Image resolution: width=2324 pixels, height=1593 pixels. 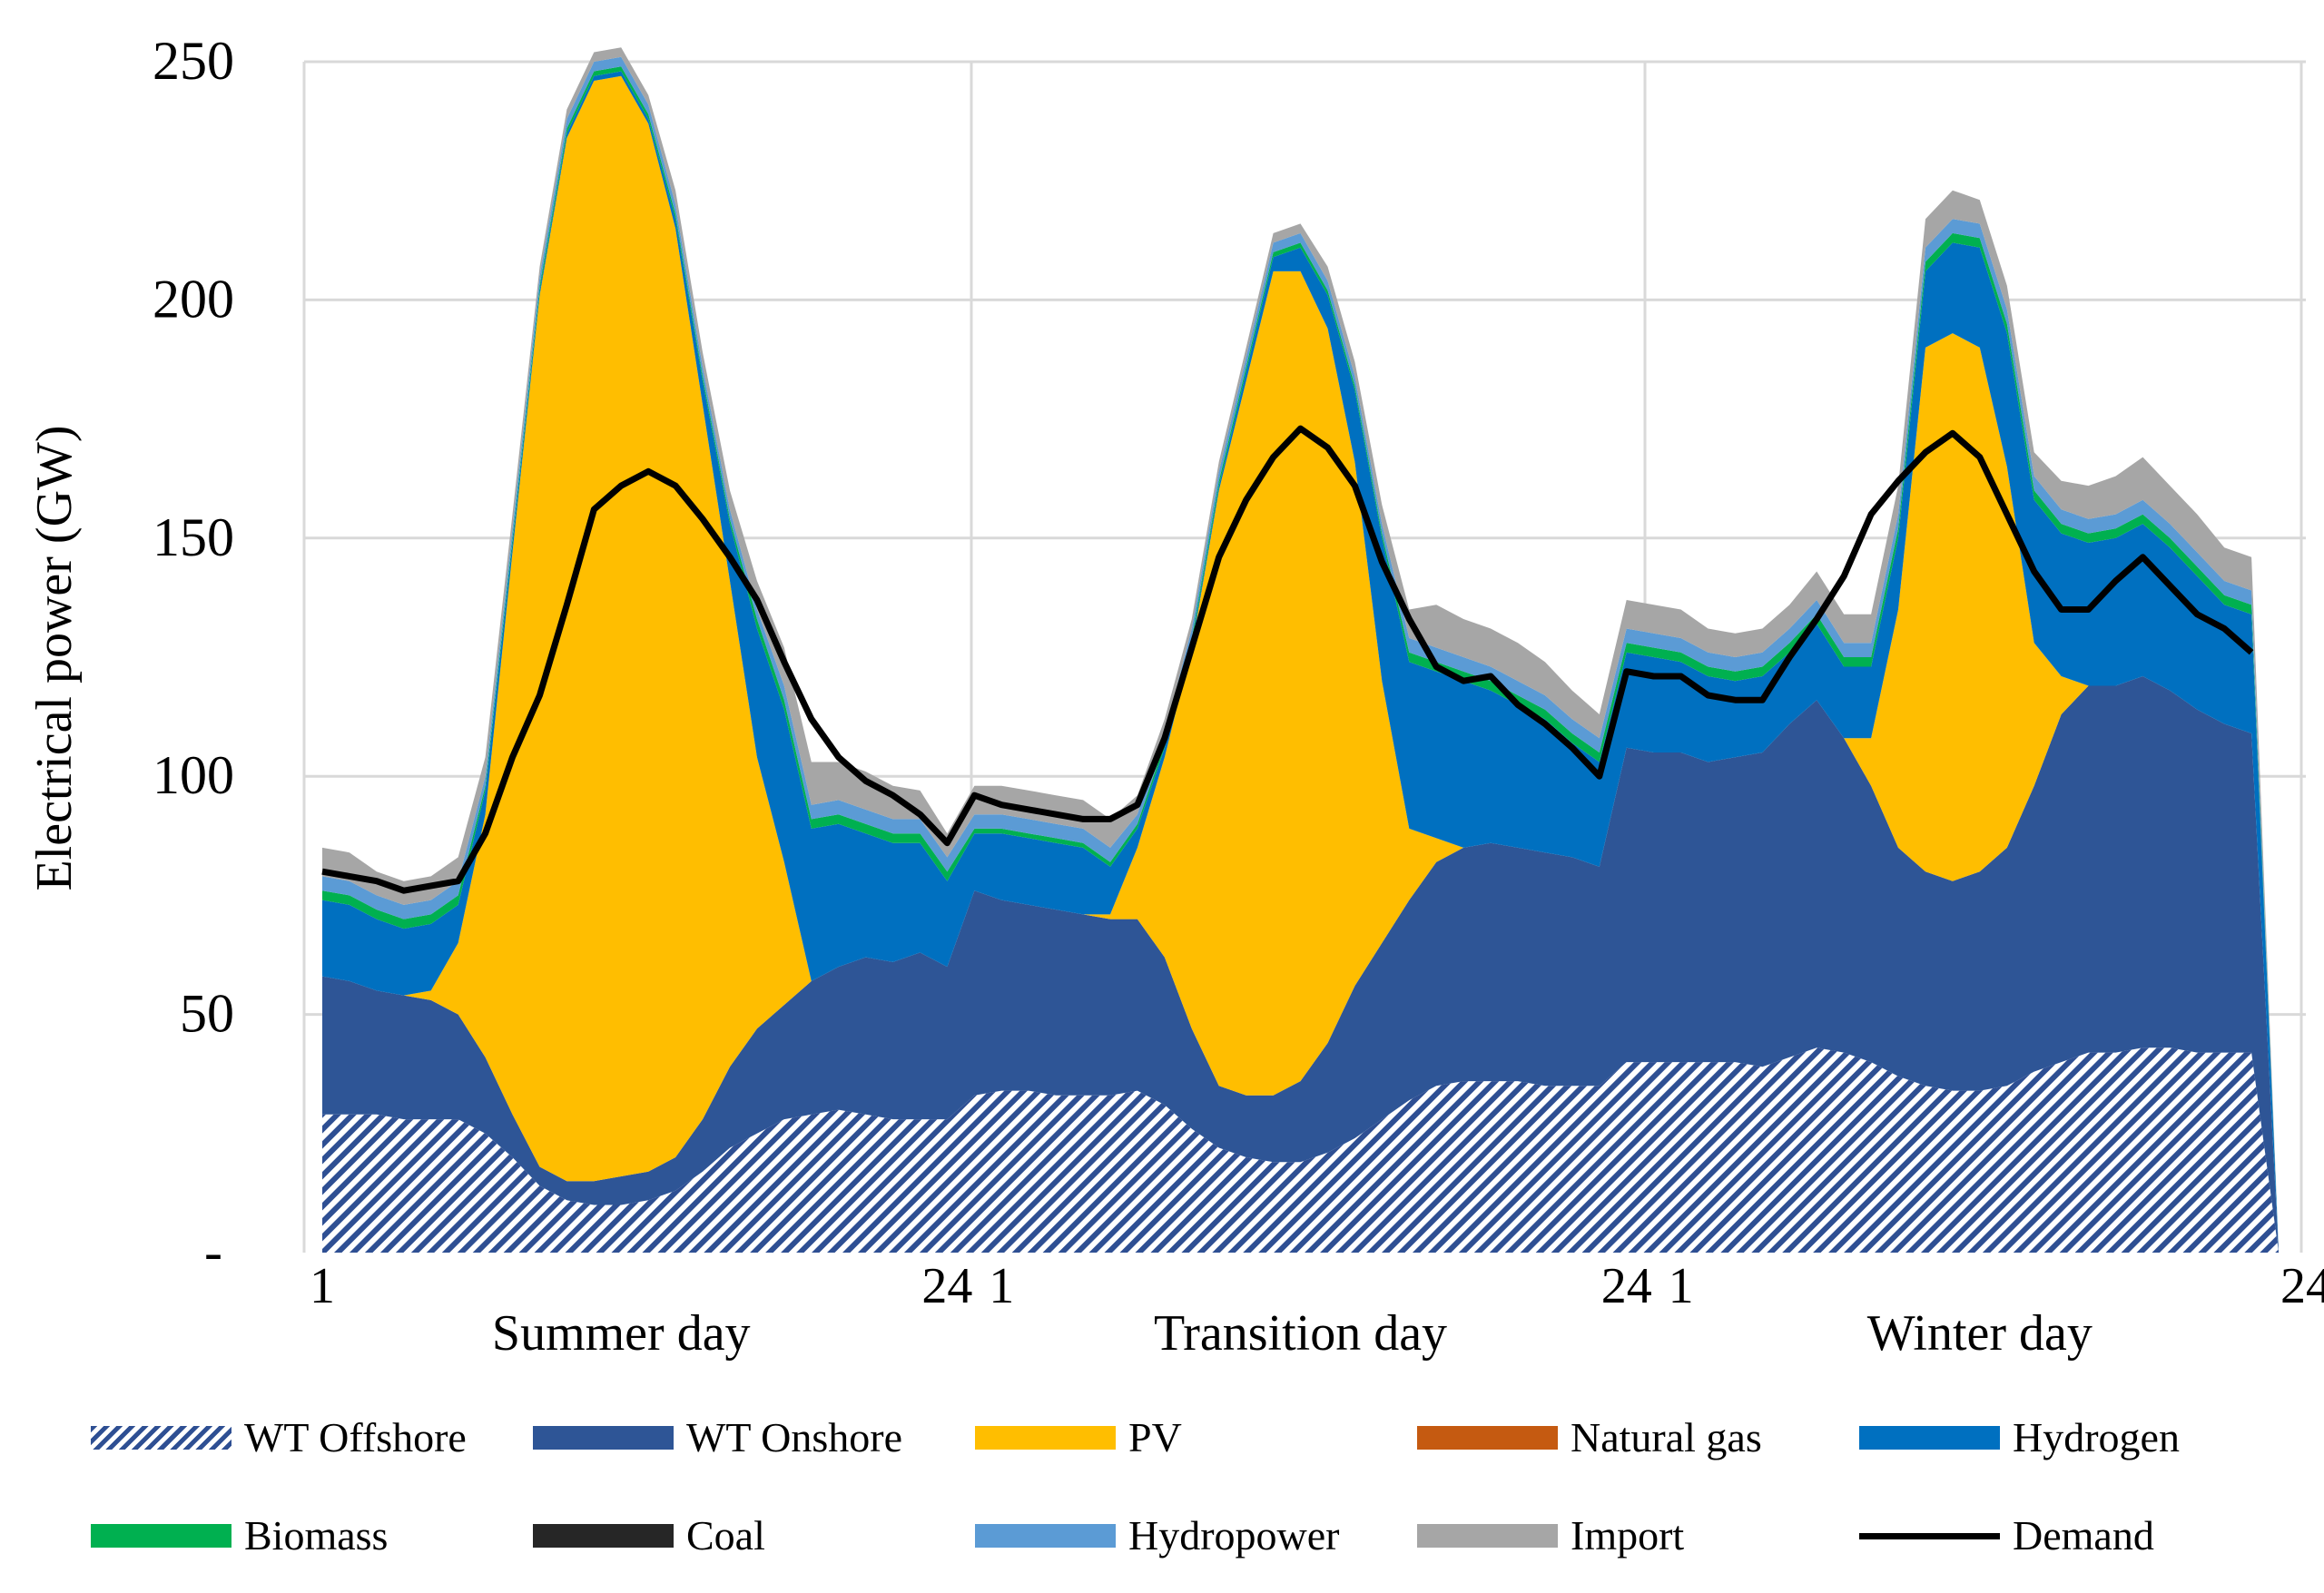 I want to click on y-axis-label: Electrical power (GW), so click(x=54, y=657).